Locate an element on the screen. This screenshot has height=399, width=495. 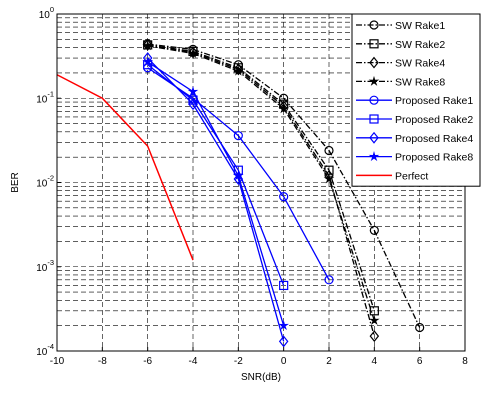
x-tick-label: -10 is located at coordinates (57, 361).